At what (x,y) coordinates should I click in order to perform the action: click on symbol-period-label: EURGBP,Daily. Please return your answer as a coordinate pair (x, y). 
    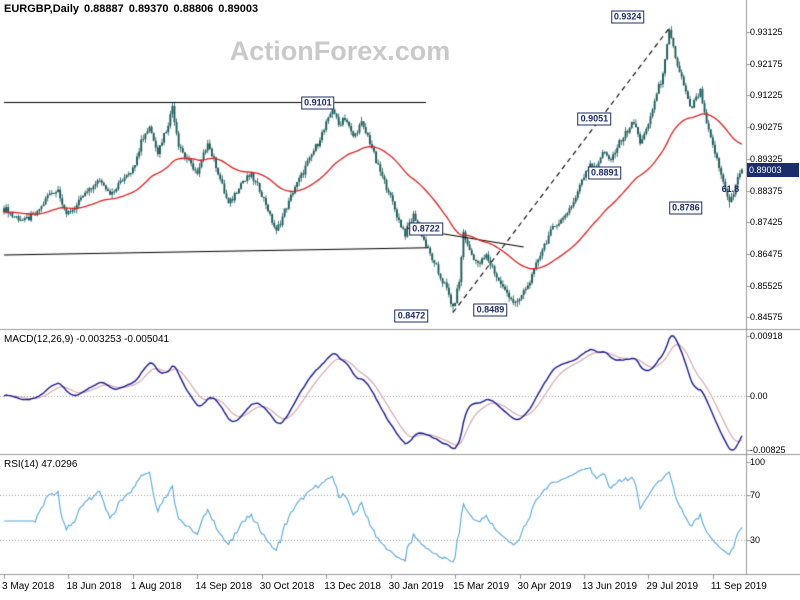
    Looking at the image, I should click on (41, 9).